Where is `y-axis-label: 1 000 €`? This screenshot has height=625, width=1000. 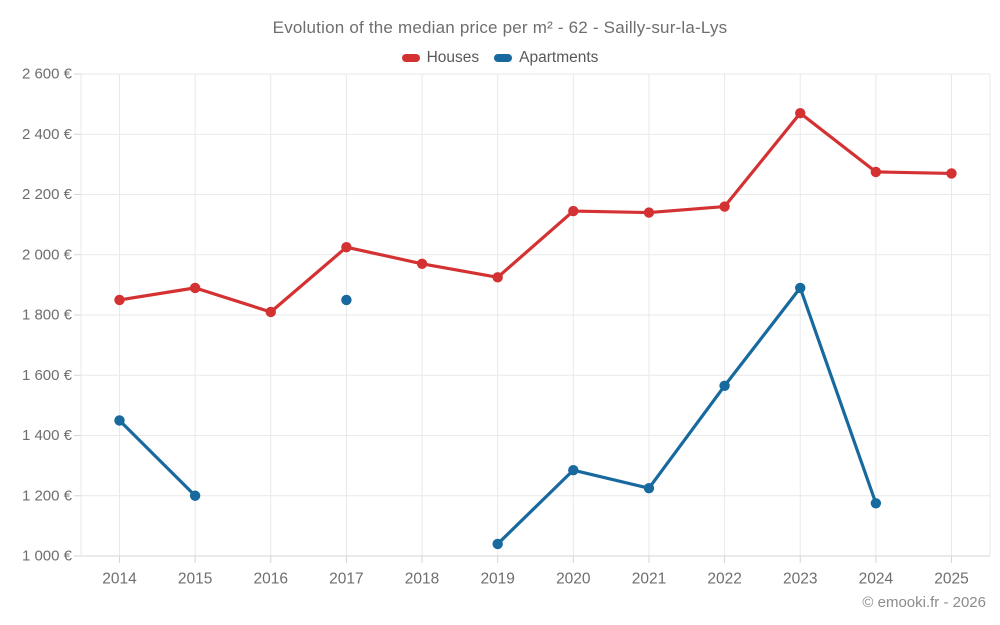
y-axis-label: 1 000 € is located at coordinates (47, 556).